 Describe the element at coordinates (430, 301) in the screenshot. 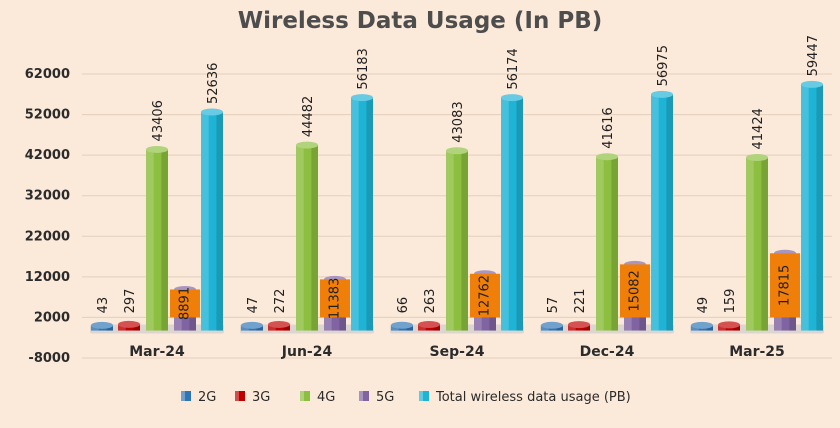

I see `data-label: 263` at that location.